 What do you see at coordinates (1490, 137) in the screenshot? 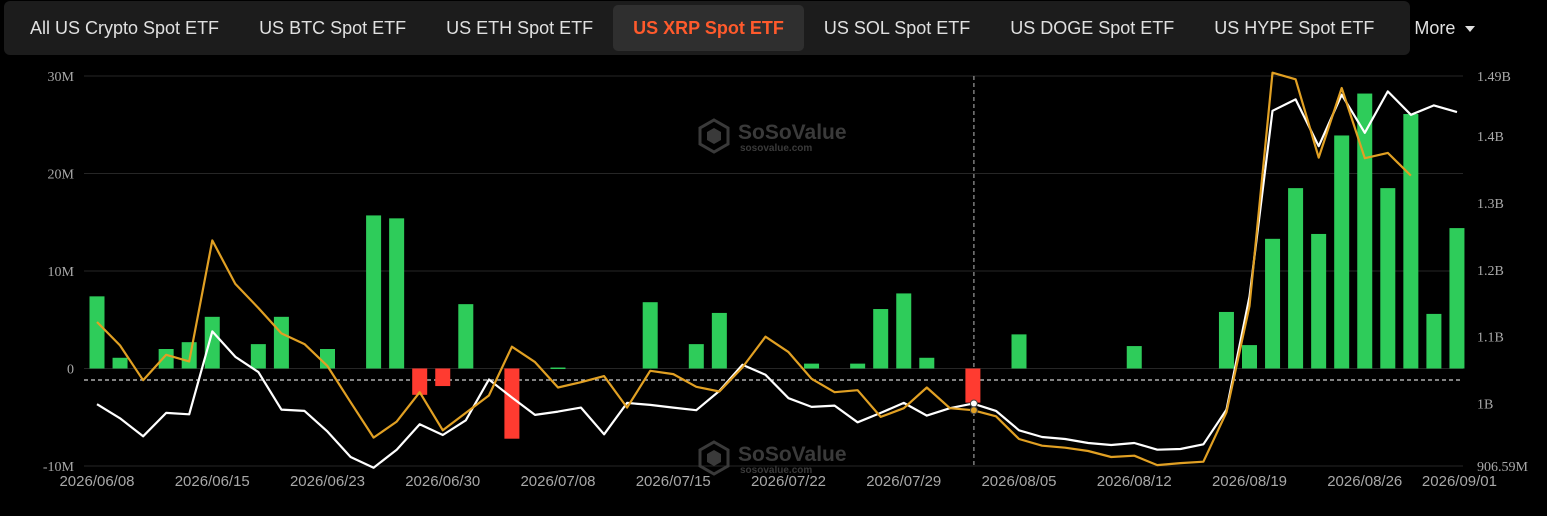
I see `right-tick-label: 1.4B` at bounding box center [1490, 137].